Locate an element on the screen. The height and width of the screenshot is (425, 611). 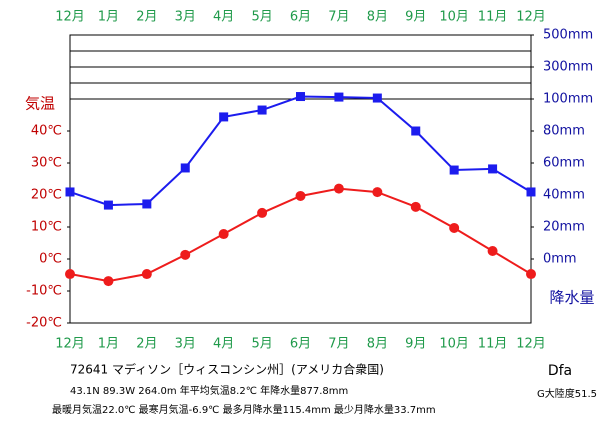
x-tick-label: 8月 is located at coordinates (377, 344).